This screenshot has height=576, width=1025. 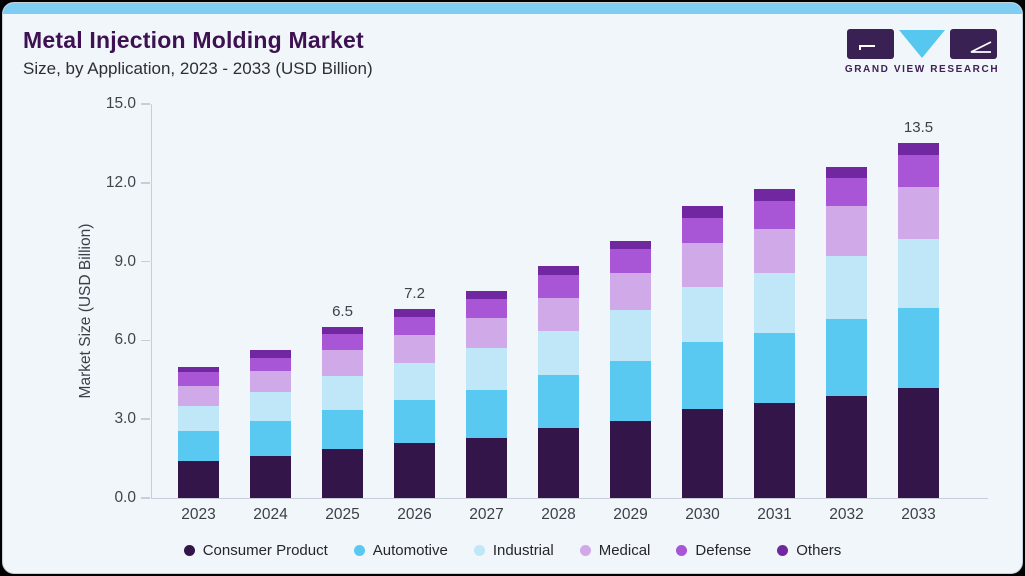 What do you see at coordinates (270, 514) in the screenshot?
I see `x-axis-label-2024: 2024` at bounding box center [270, 514].